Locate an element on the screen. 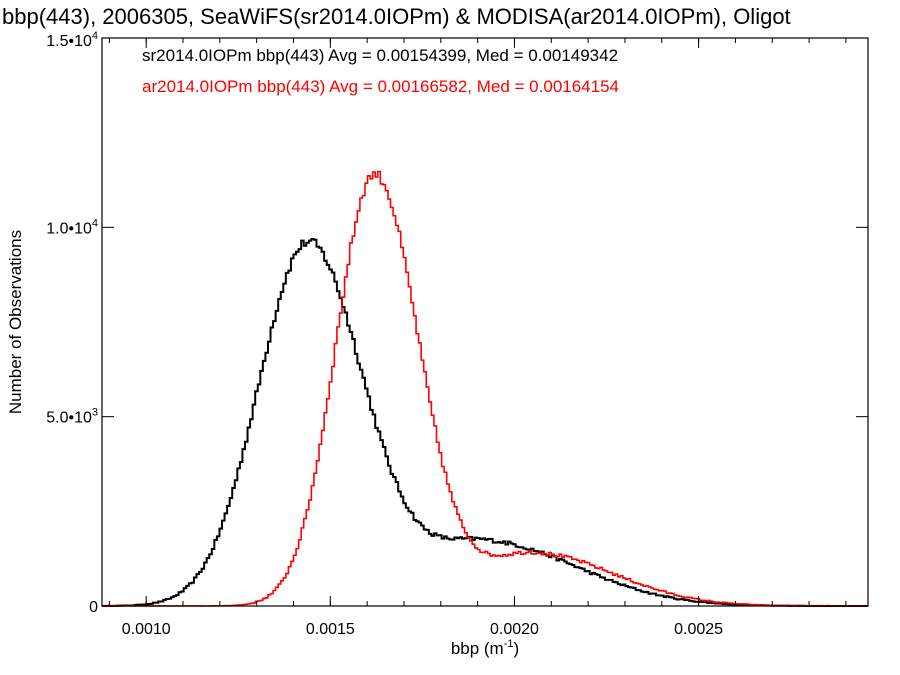  x-tick-label: 0.0025 is located at coordinates (698, 629).